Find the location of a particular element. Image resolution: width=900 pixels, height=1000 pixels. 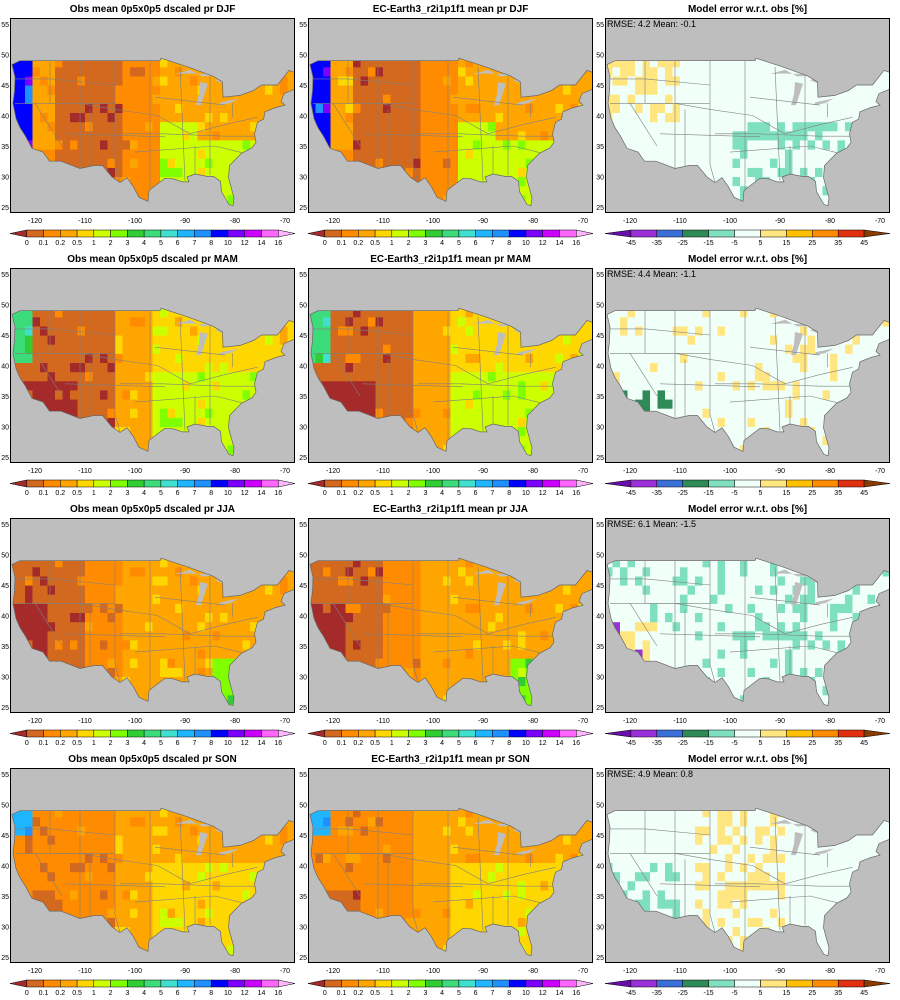

colorbar-tick-label: 2 is located at coordinates (409, 743).